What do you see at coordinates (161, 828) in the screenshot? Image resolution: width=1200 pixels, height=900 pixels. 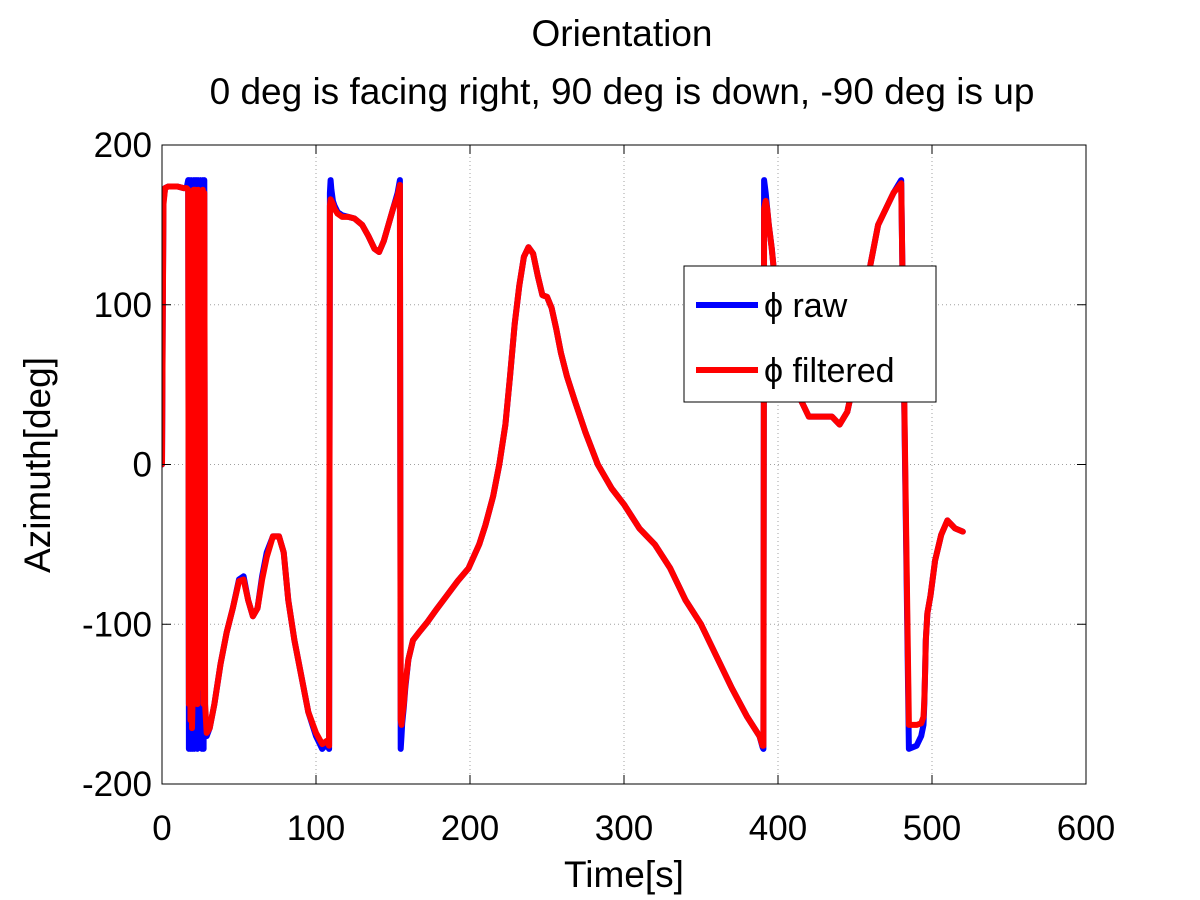 I see `x-tick-label: 0` at bounding box center [161, 828].